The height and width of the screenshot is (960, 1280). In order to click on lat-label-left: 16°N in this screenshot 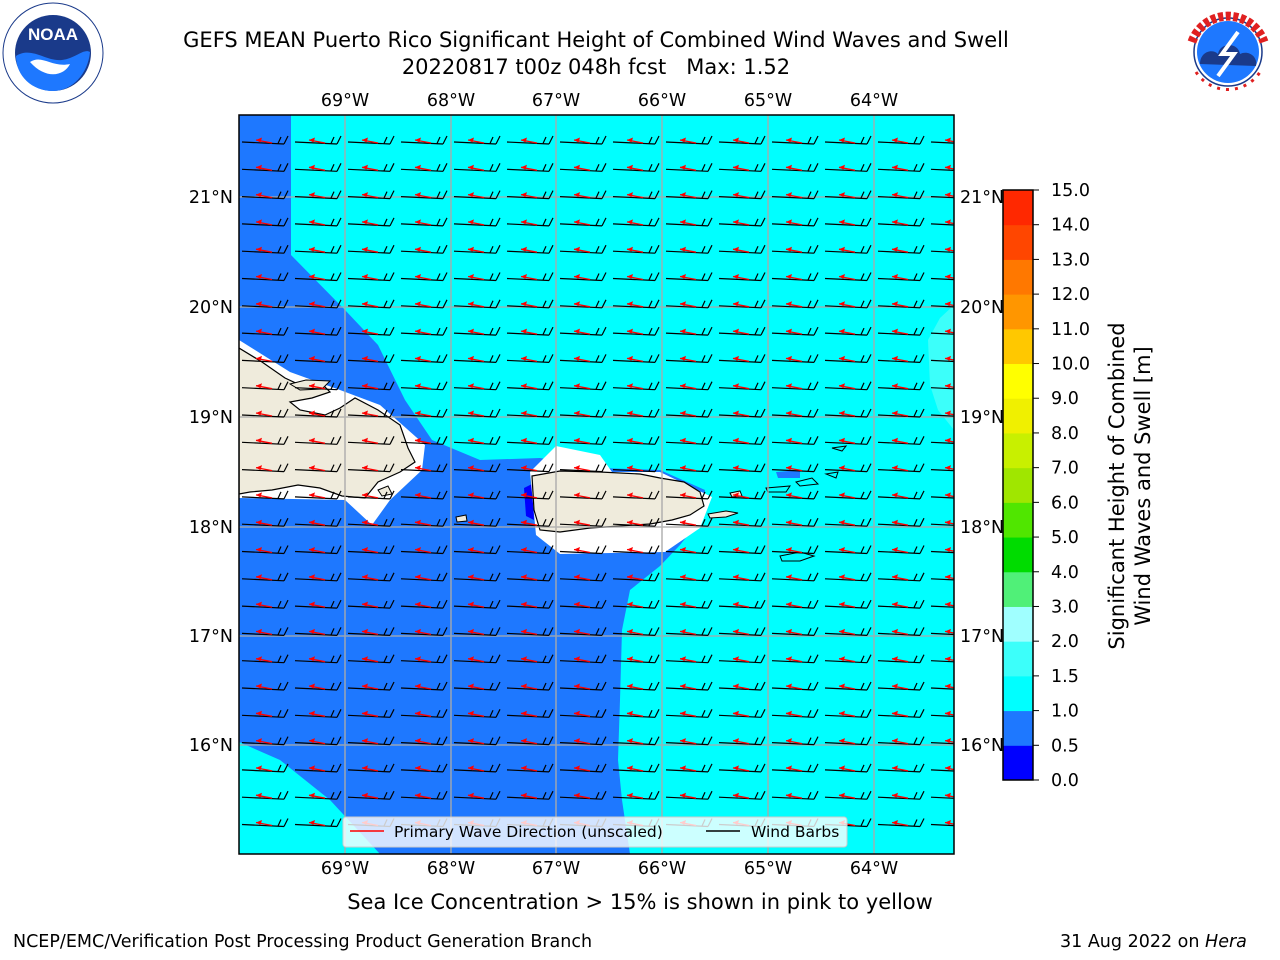, I will do `click(211, 746)`.